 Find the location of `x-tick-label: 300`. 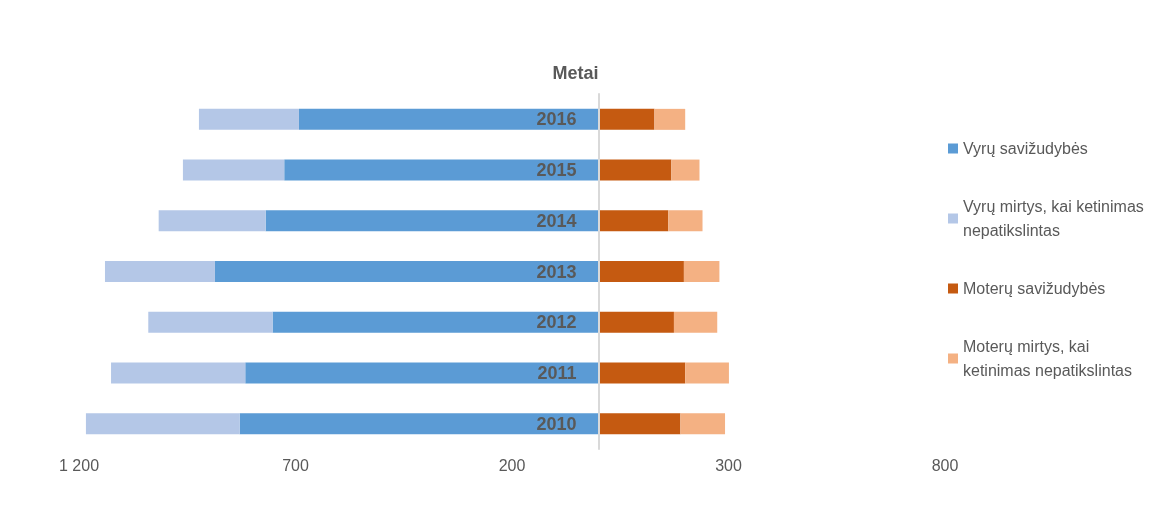

x-tick-label: 300 is located at coordinates (728, 465).